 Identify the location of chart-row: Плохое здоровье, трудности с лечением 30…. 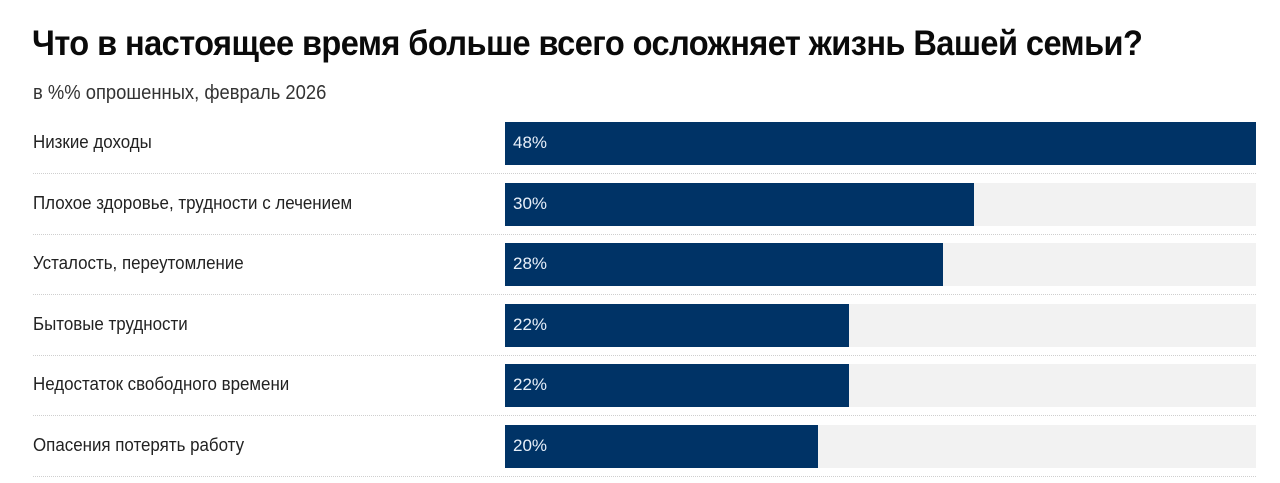
(644, 213).